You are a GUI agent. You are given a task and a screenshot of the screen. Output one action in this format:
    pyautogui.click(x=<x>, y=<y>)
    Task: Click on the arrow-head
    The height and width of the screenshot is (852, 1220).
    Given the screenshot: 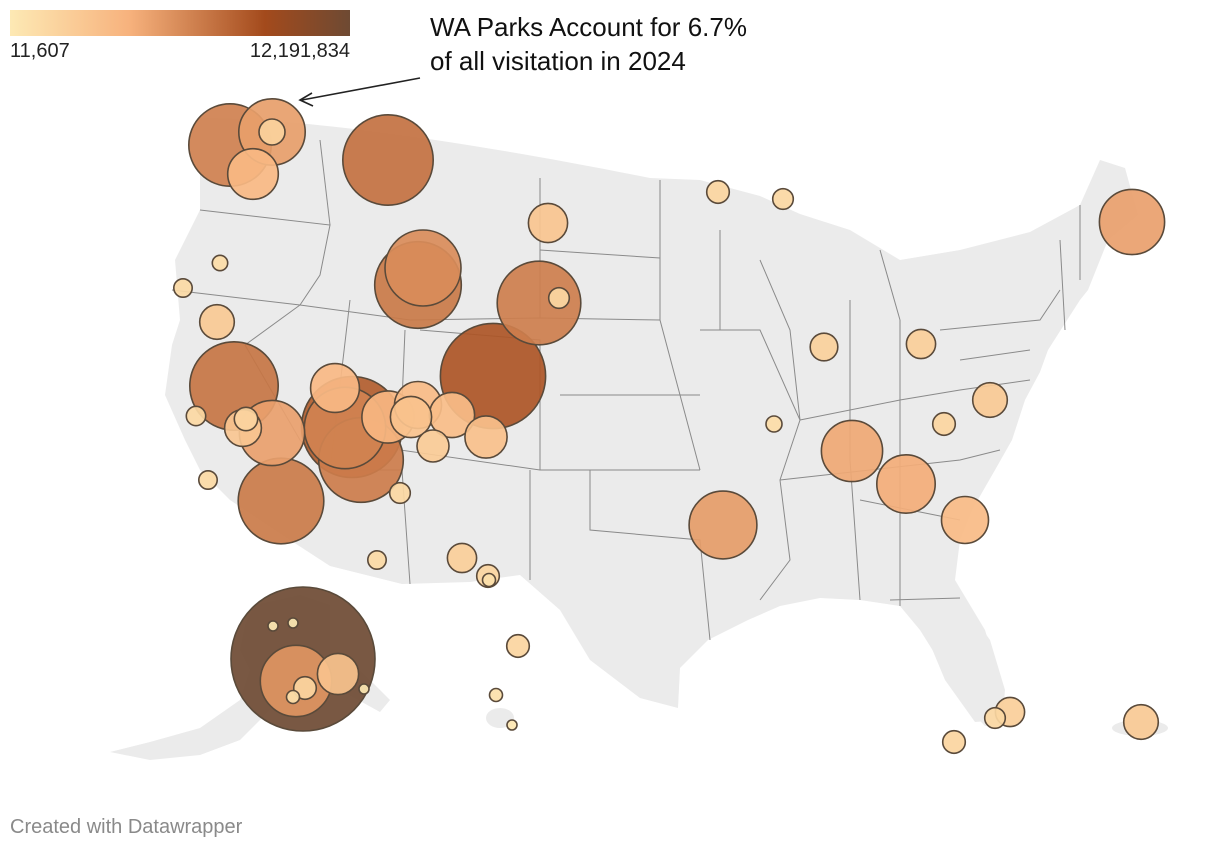 What is the action you would take?
    pyautogui.click(x=306, y=99)
    